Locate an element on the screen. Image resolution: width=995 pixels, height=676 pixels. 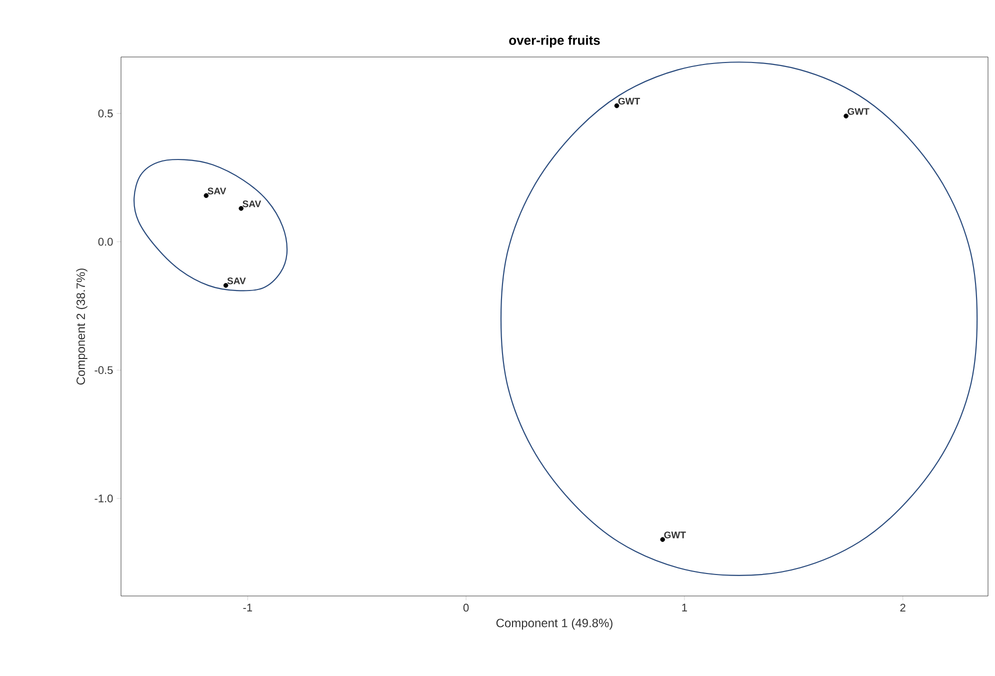
x-tick-label: 2 is located at coordinates (903, 608).